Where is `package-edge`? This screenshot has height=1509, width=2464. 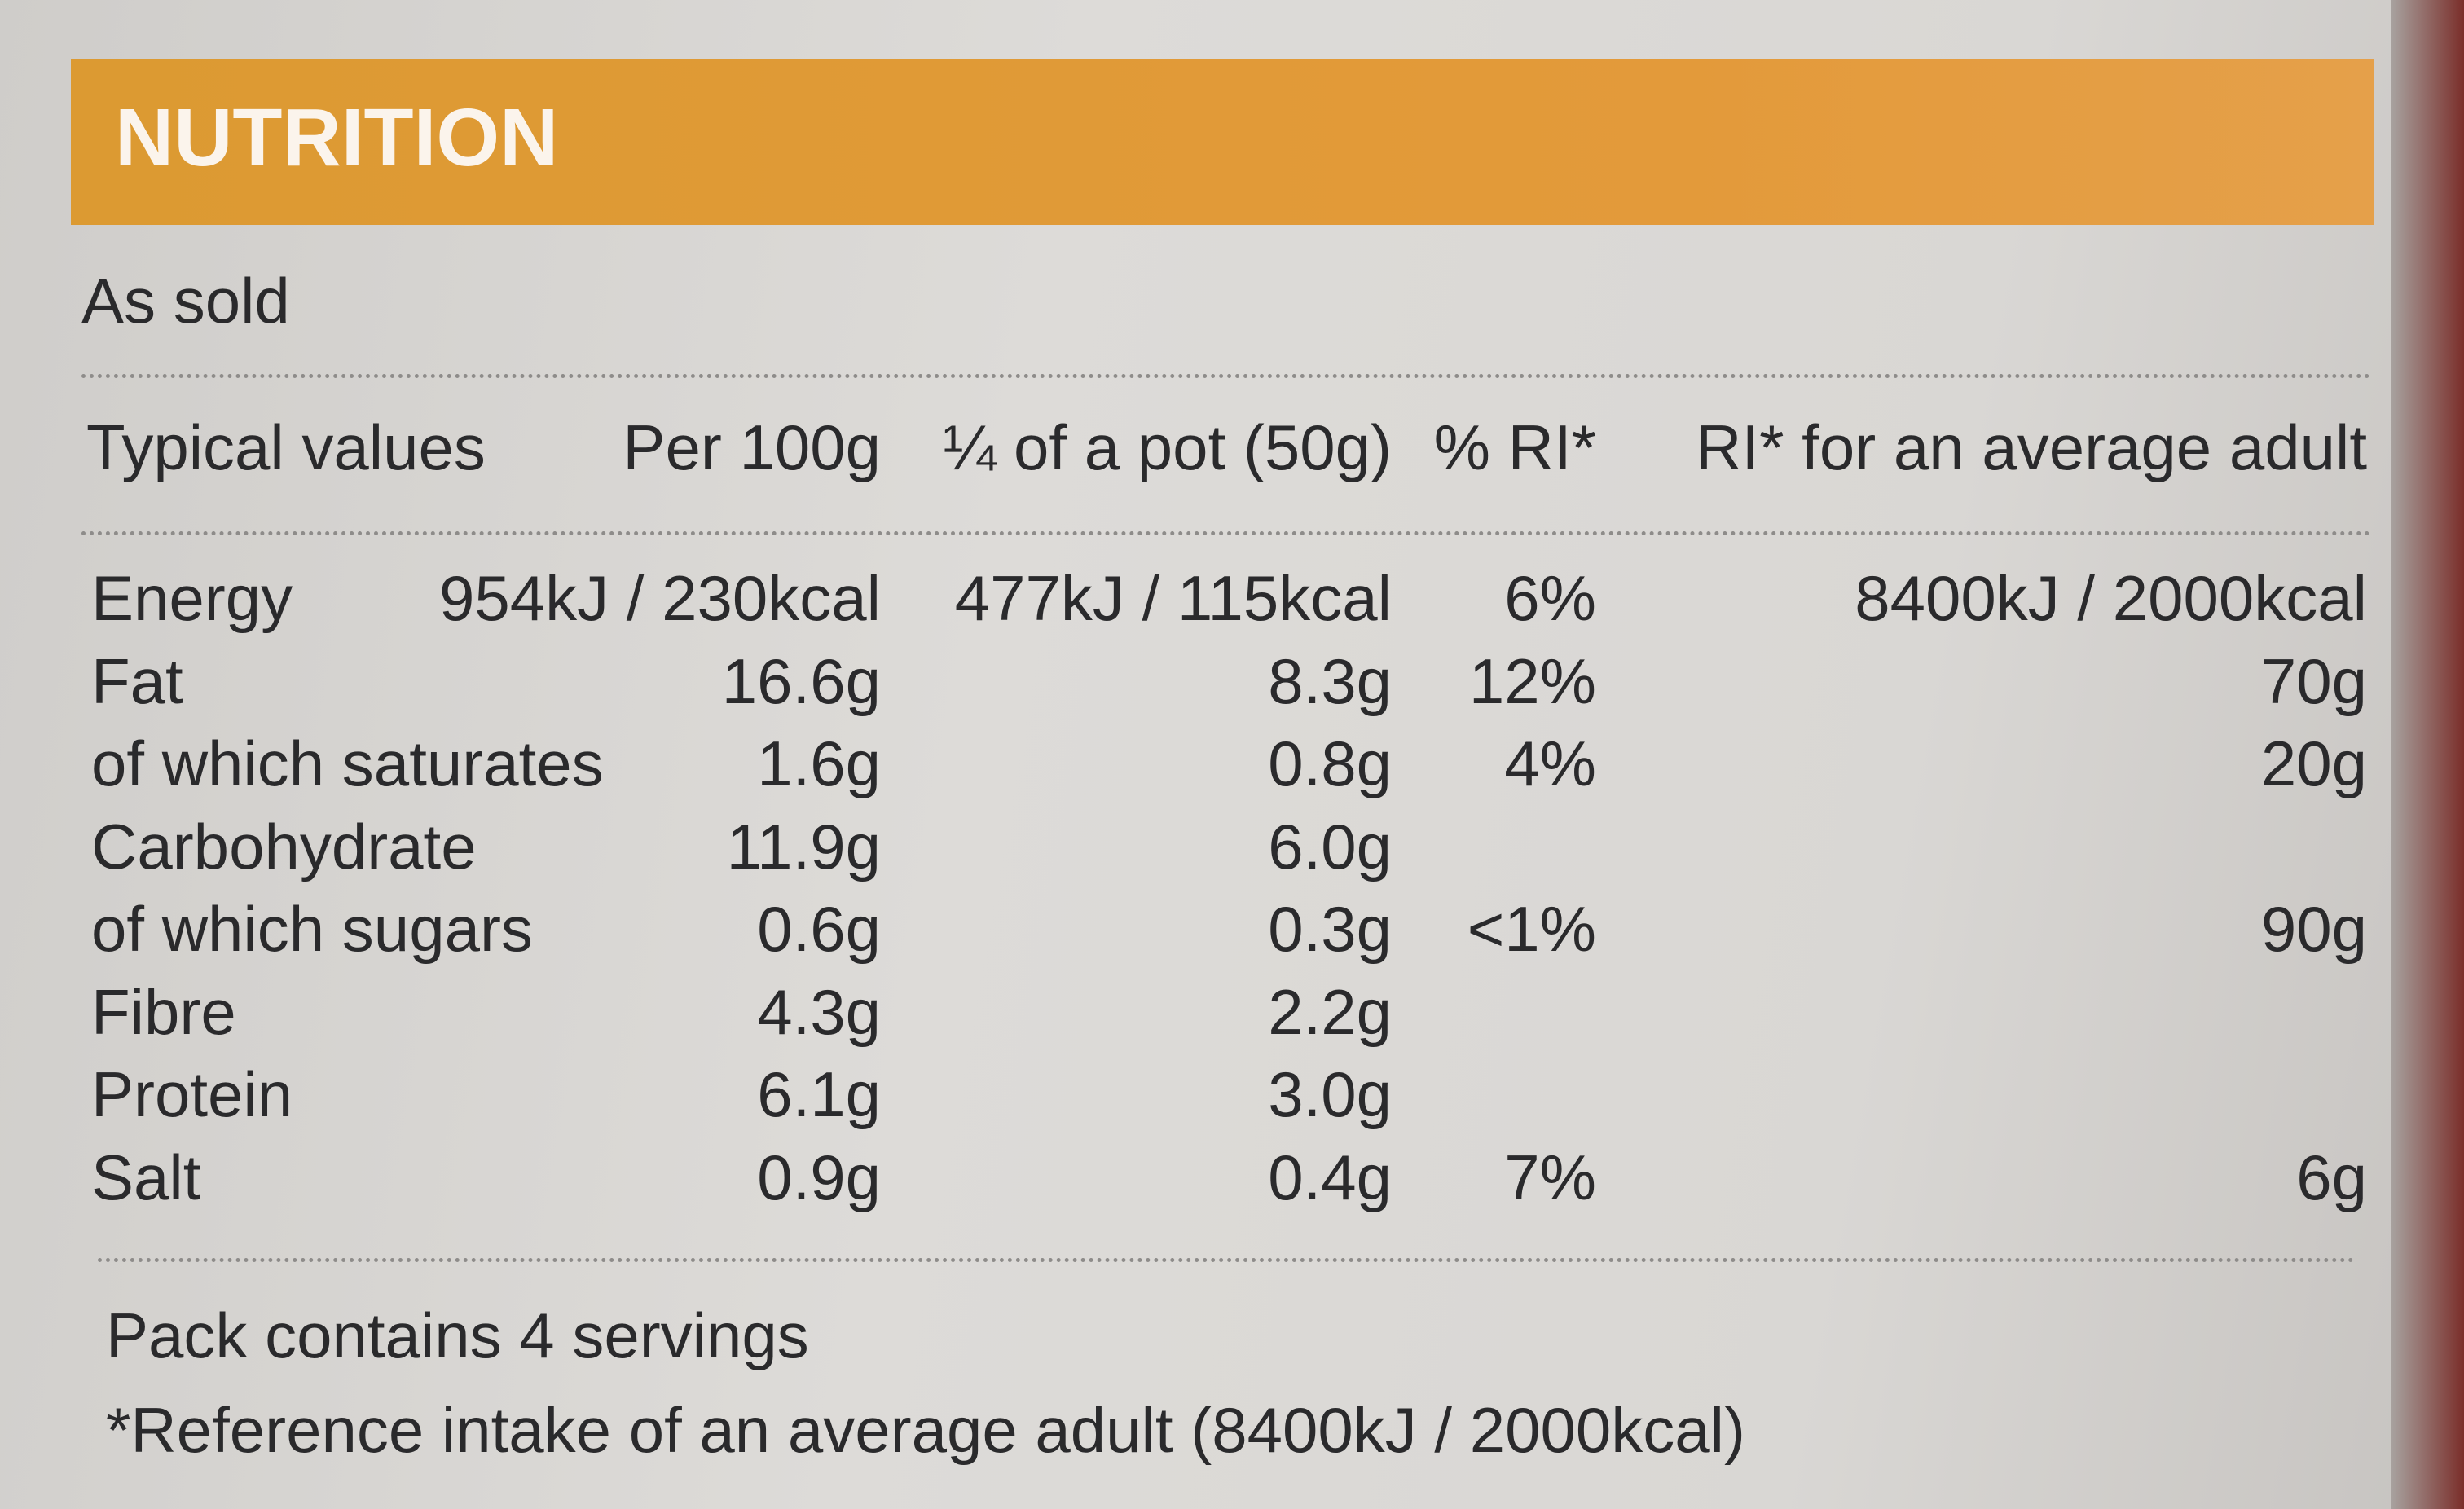
package-edge is located at coordinates (2427, 754).